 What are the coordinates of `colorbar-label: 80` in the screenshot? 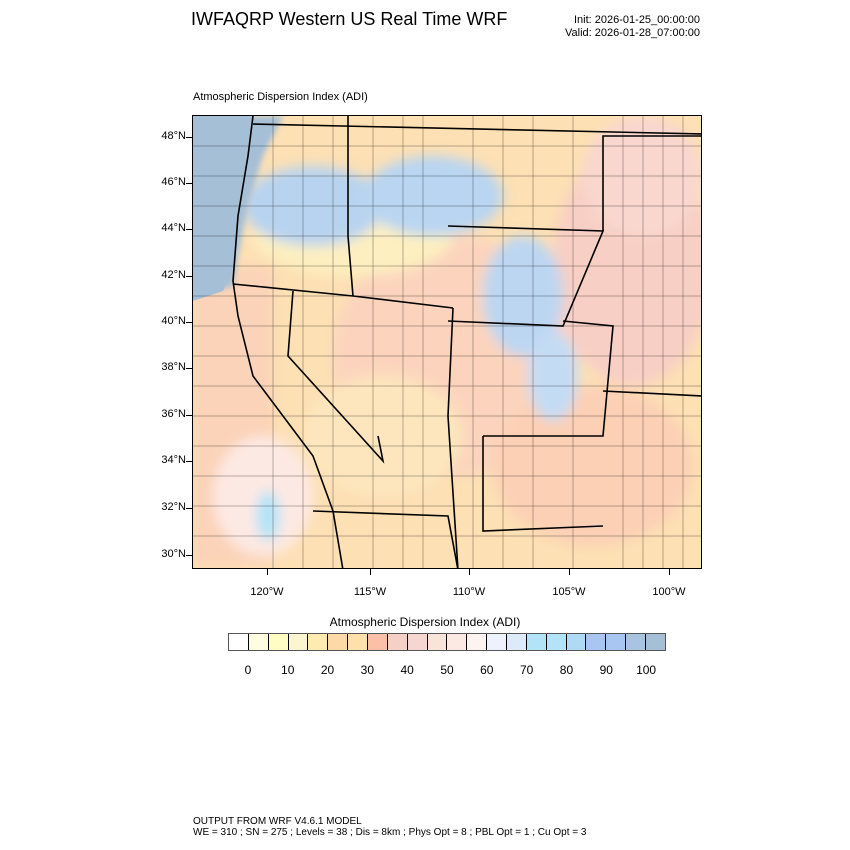 It's located at (566, 670).